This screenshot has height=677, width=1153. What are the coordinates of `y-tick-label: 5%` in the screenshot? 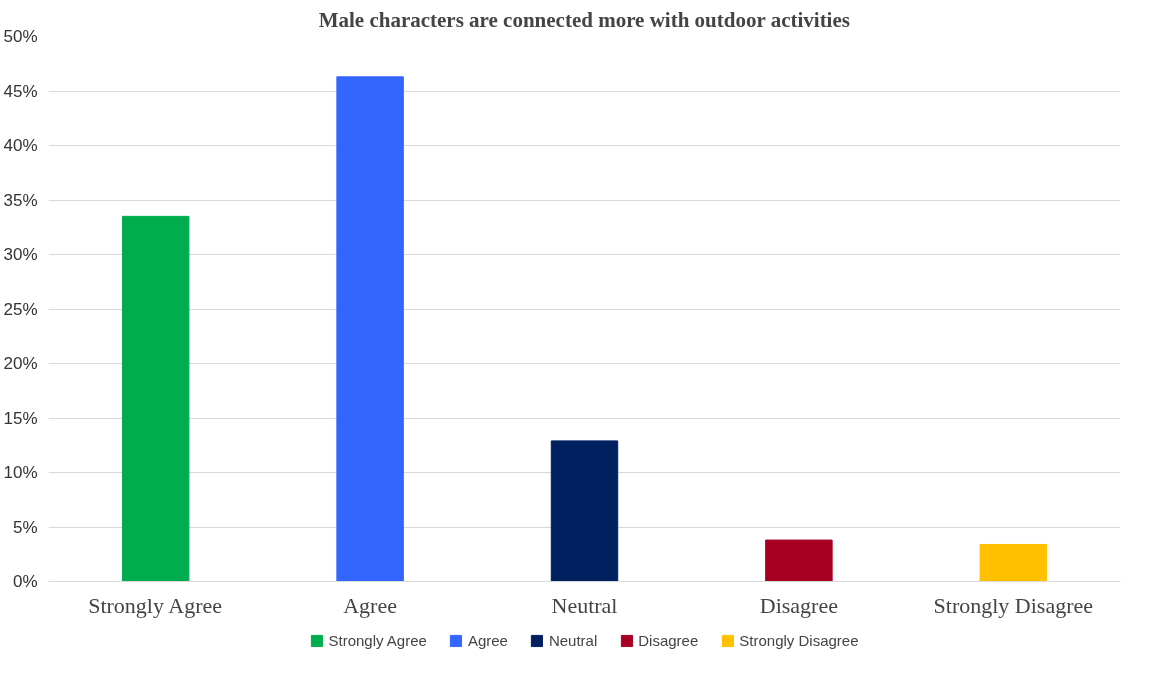 It's located at (25, 527).